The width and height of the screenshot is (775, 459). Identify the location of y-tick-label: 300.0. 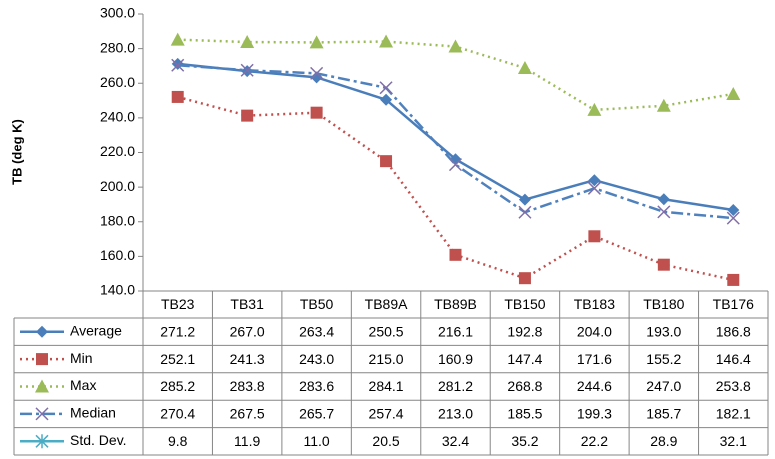
(117, 13).